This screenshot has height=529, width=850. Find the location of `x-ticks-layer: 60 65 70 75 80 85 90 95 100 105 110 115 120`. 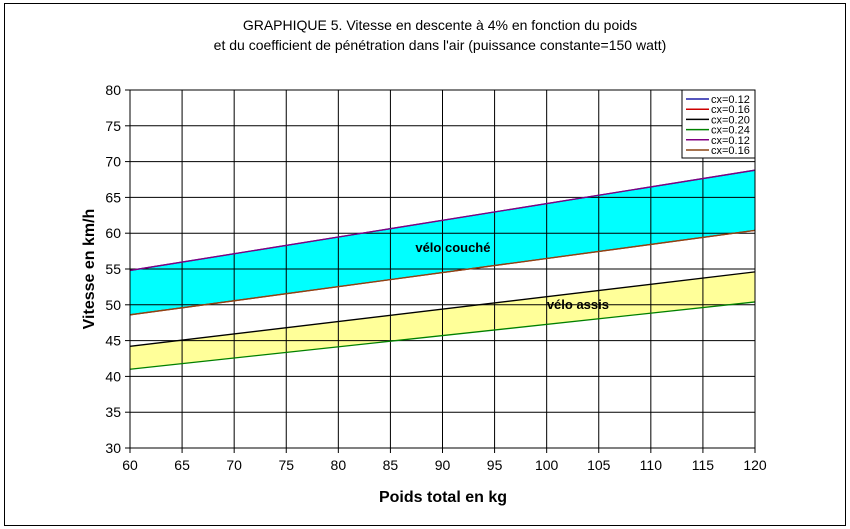

x-ticks-layer: 60 65 70 75 80 85 90 95 100 105 110 115 120 is located at coordinates (444, 460).